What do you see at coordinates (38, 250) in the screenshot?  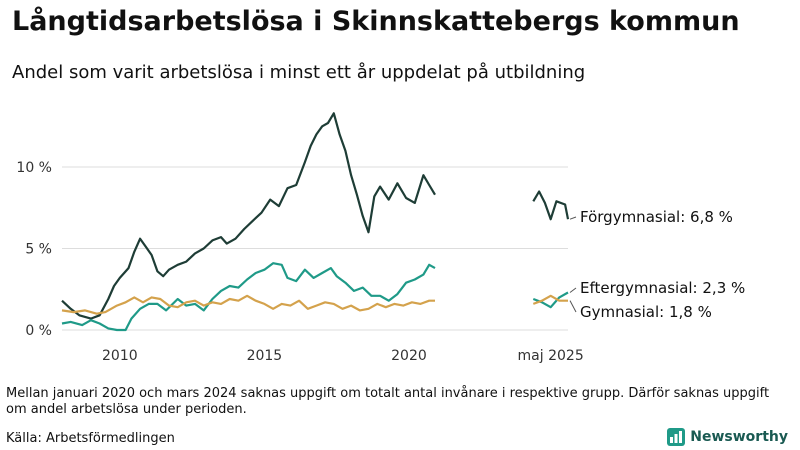 I see `y-tick-label: 5 %` at bounding box center [38, 250].